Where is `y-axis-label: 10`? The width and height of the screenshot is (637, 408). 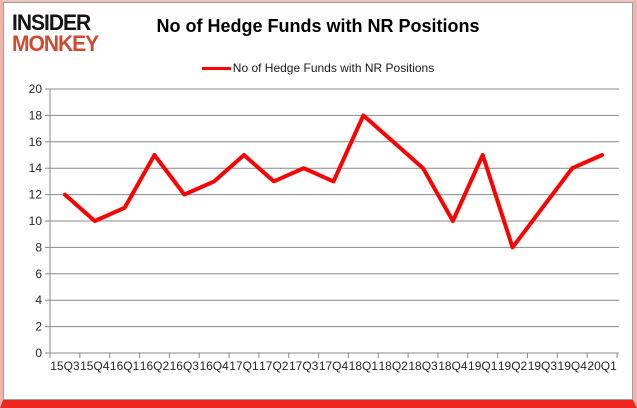
y-axis-label: 10 is located at coordinates (36, 221).